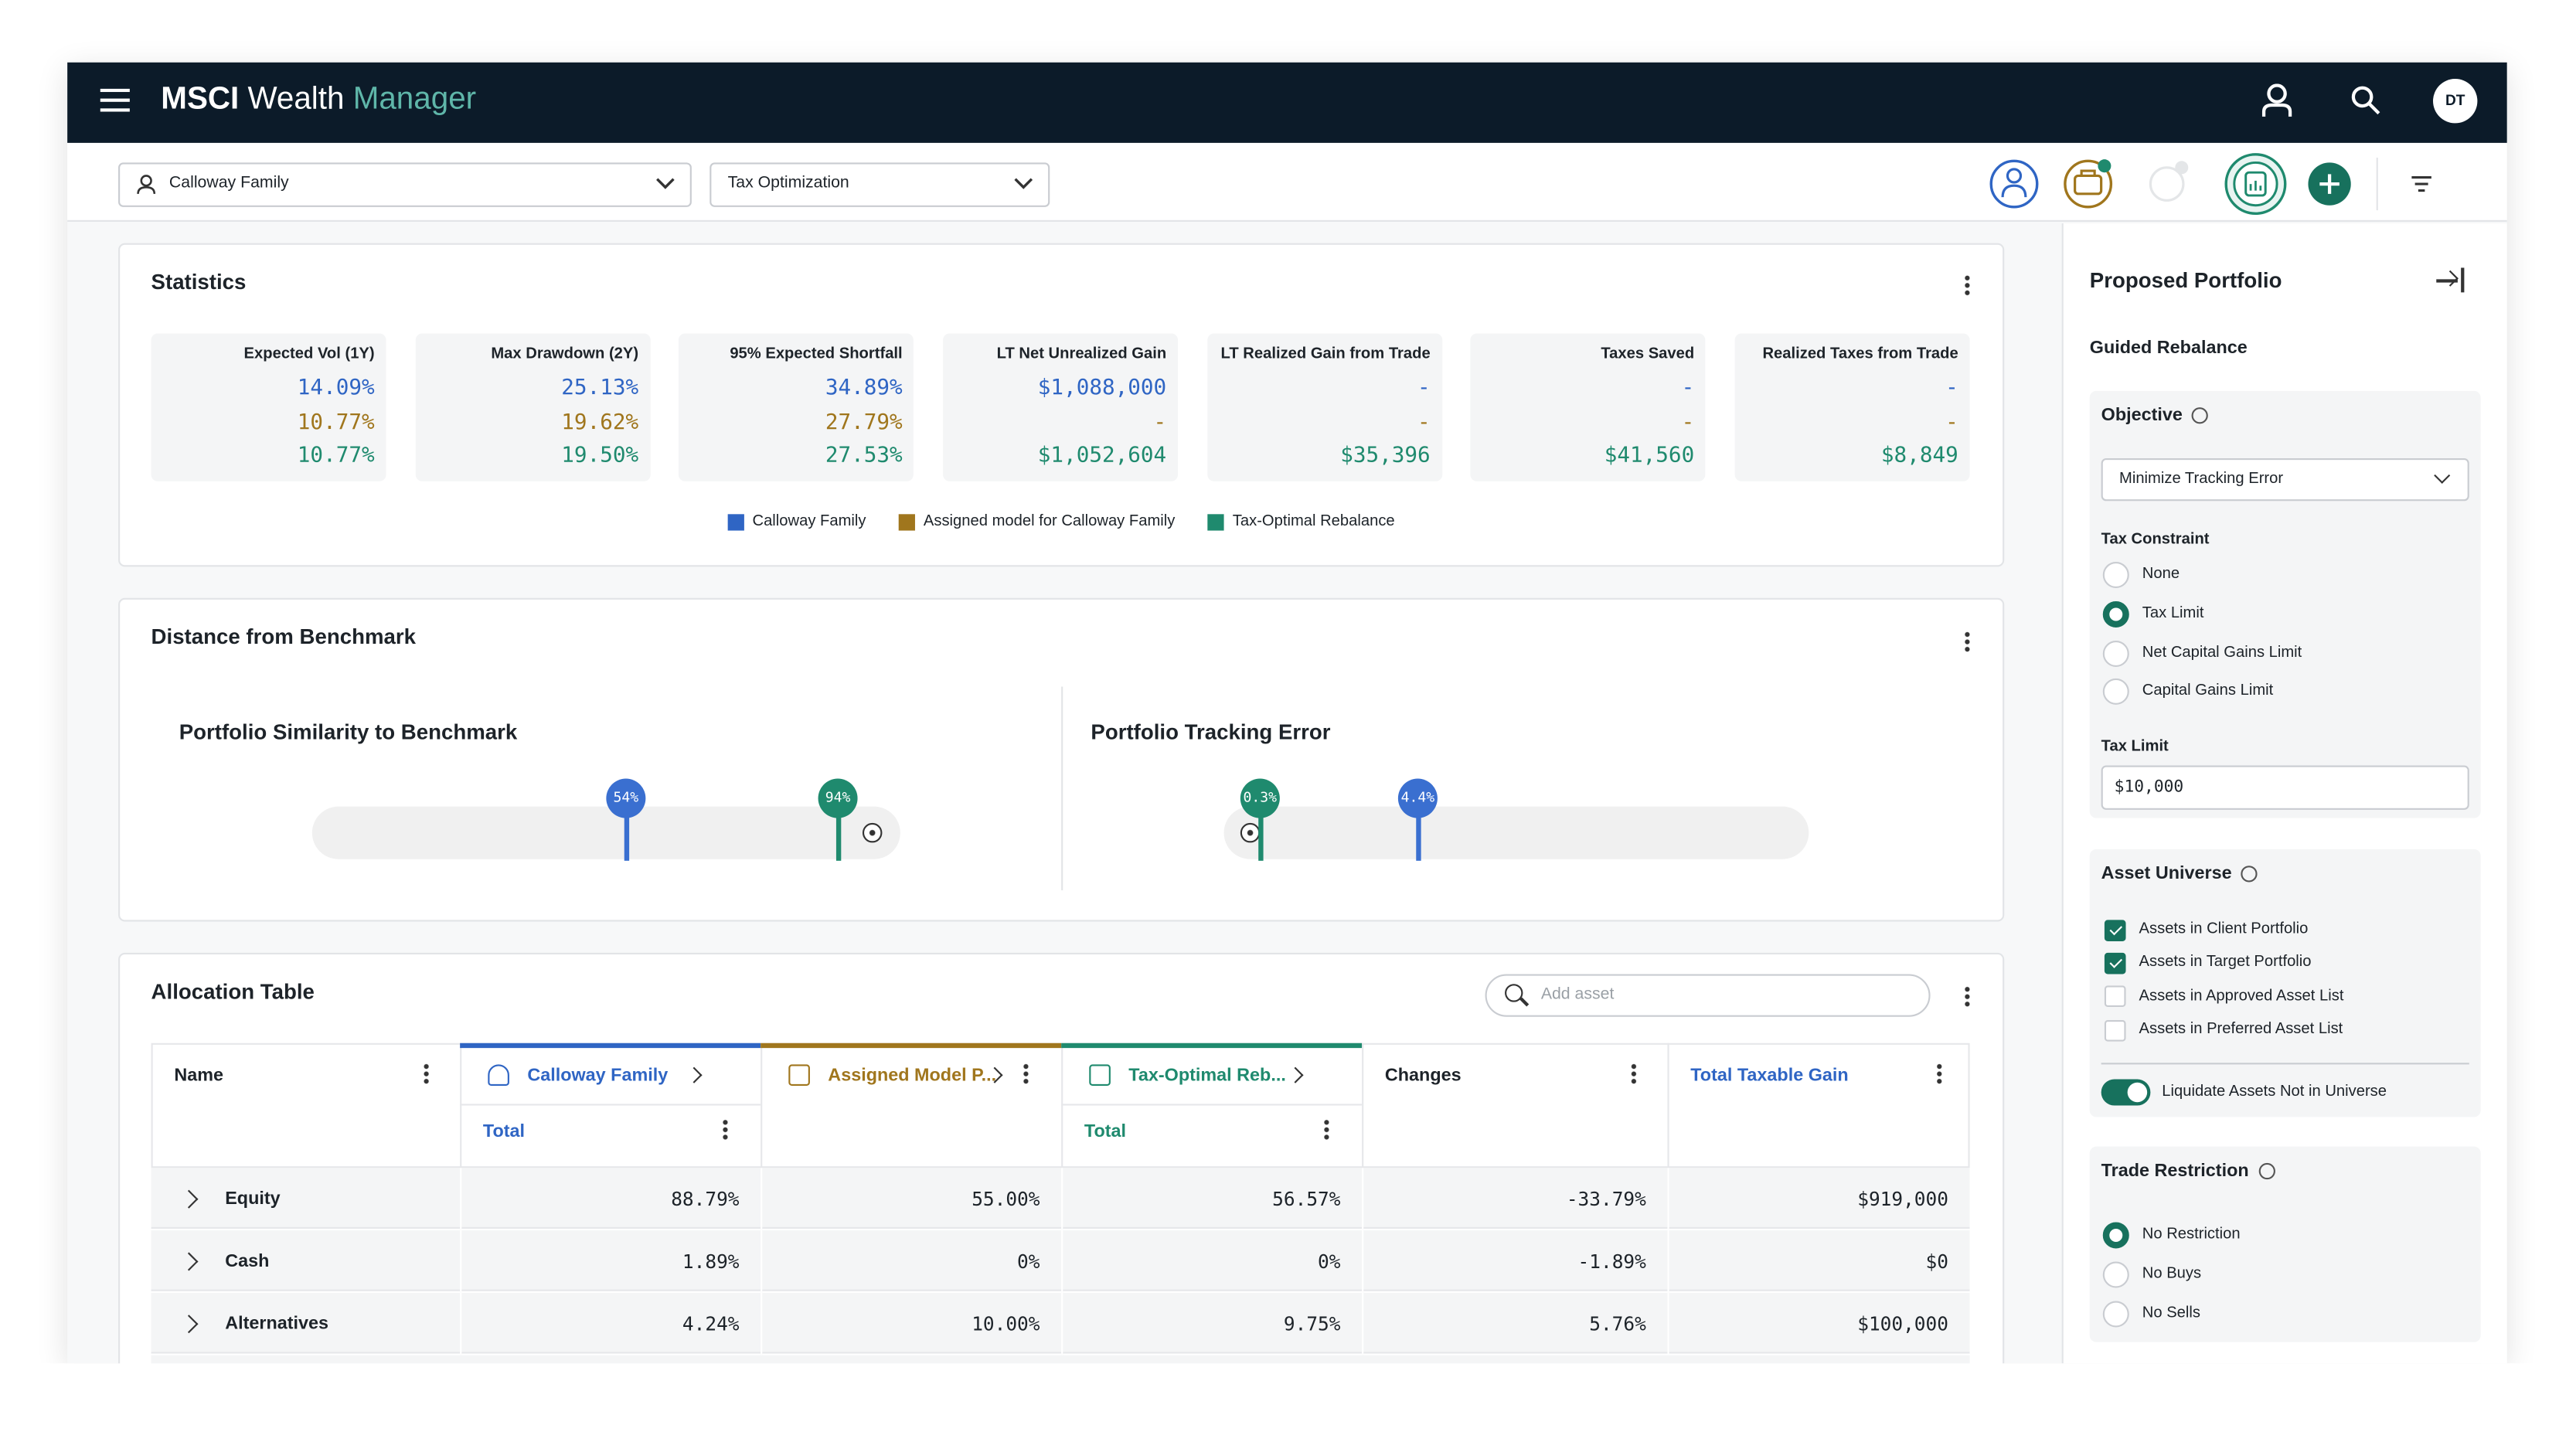 The image size is (2576, 1449). What do you see at coordinates (228, 183) in the screenshot?
I see `client-select-value: Calloway Family` at bounding box center [228, 183].